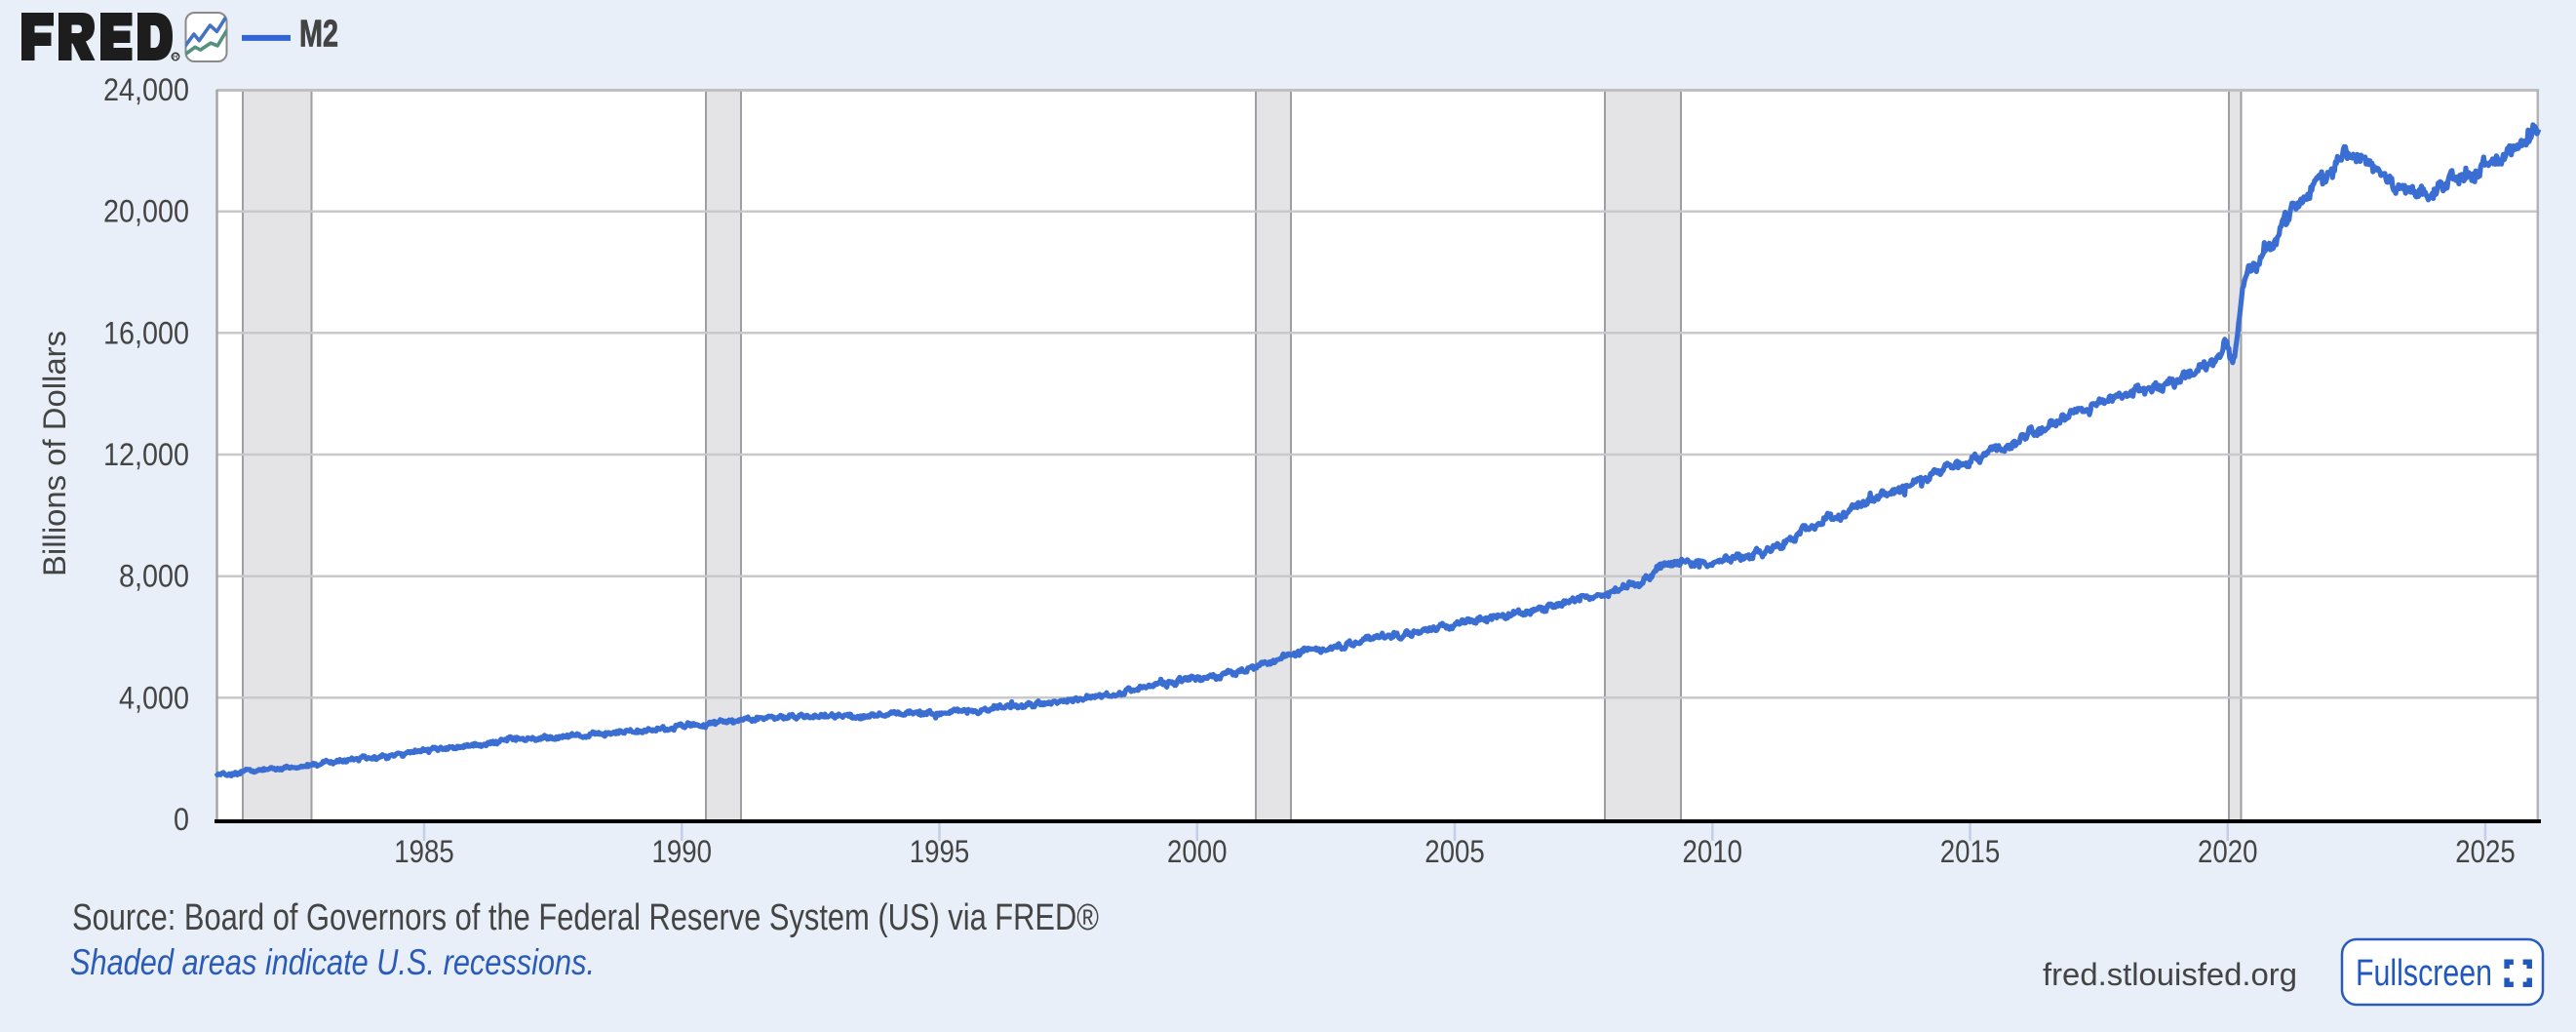 This screenshot has height=1032, width=2576. What do you see at coordinates (1455, 851) in the screenshot?
I see `svg-text: 2005` at bounding box center [1455, 851].